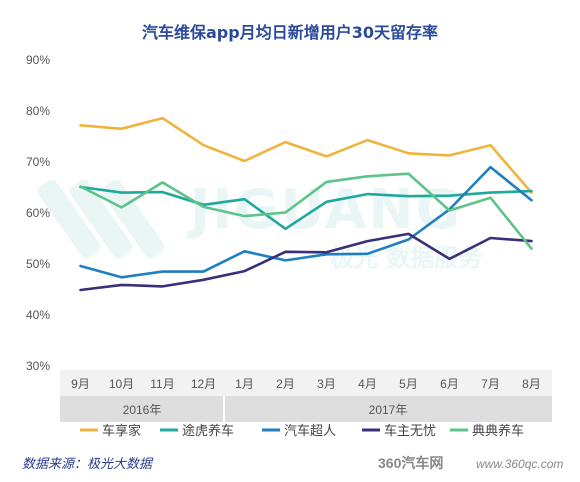 The height and width of the screenshot is (482, 580). What do you see at coordinates (367, 384) in the screenshot?
I see `x-tick-label: 4月` at bounding box center [367, 384].